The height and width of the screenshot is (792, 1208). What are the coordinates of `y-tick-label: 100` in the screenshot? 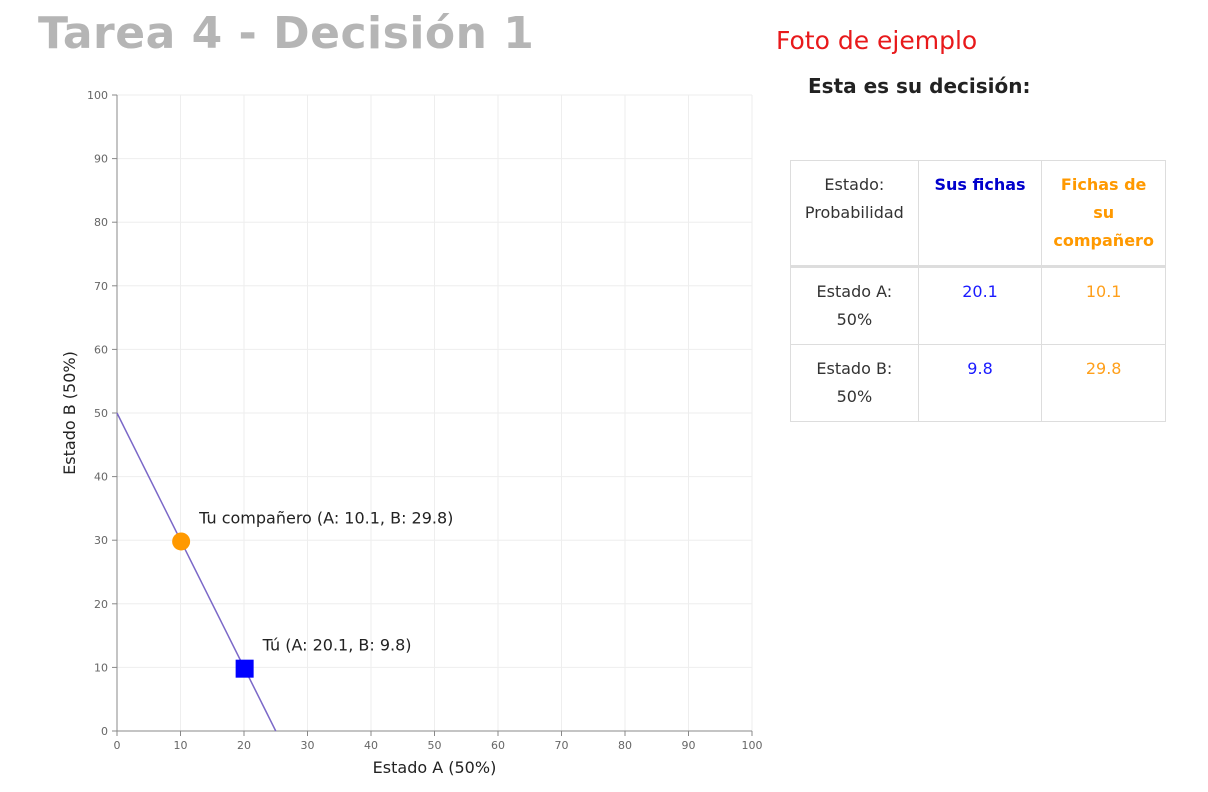 It's located at (97, 95).